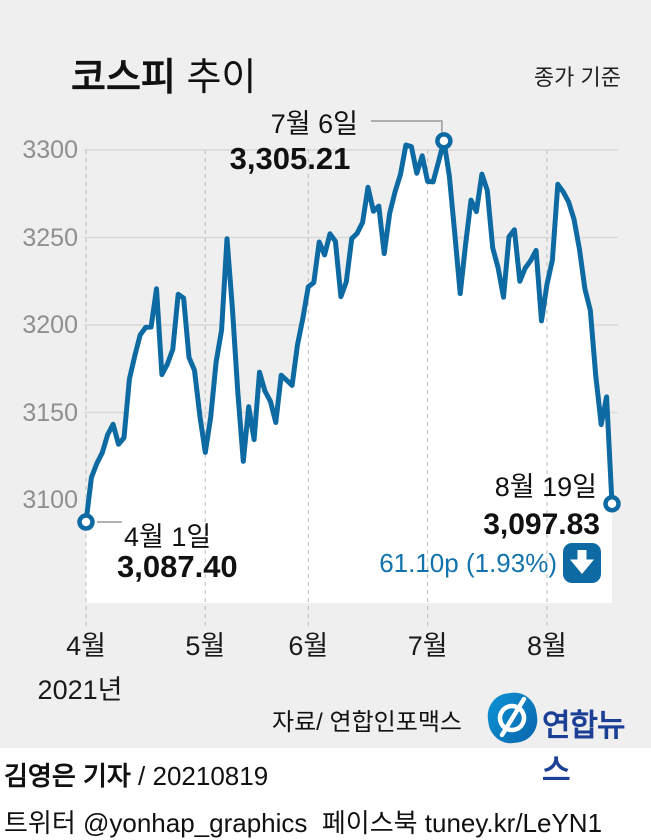 This screenshot has width=651, height=840. I want to click on peak-date-label: 7월 6일, so click(314, 124).